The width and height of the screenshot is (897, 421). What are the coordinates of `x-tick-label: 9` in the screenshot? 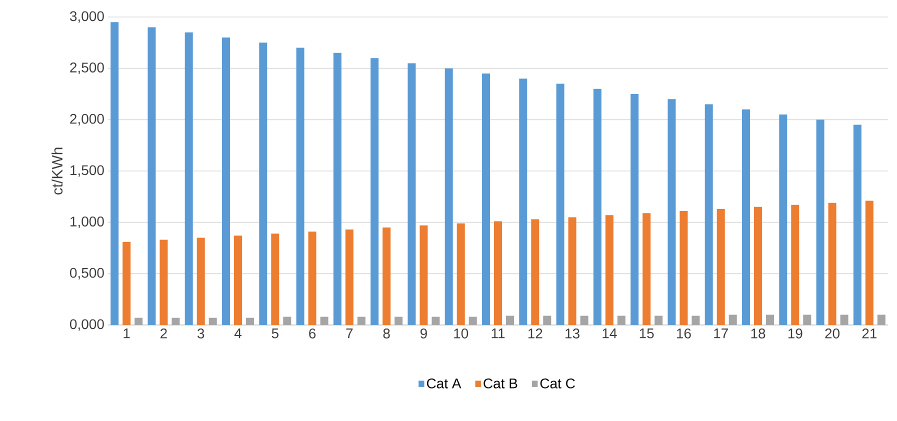 It's located at (423, 333).